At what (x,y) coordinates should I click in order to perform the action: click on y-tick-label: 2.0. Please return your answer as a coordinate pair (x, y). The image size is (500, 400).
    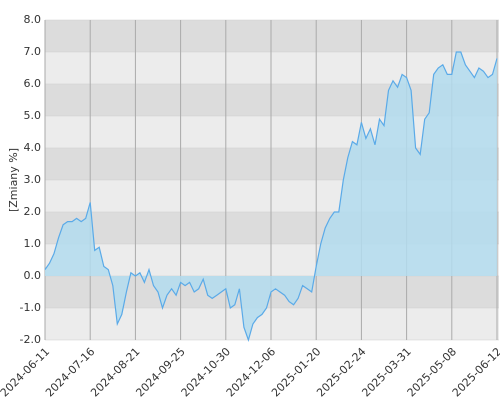
    Looking at the image, I should click on (33, 211).